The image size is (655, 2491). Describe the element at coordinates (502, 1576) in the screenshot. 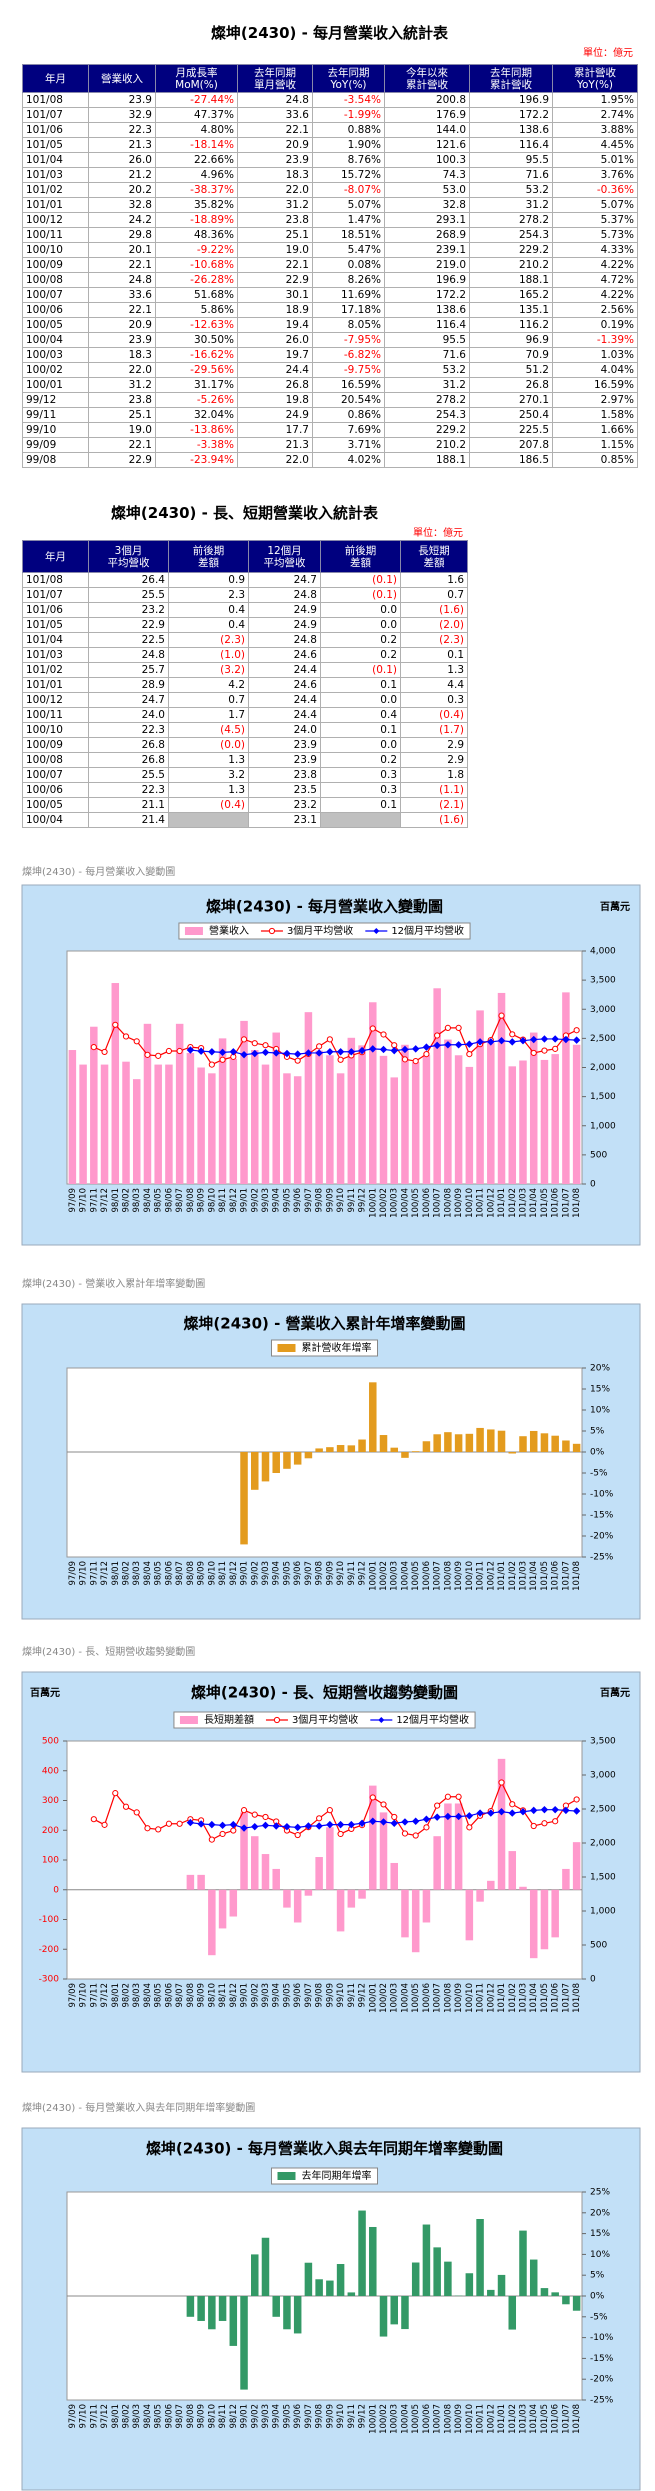

I see `x-tick-label: 101/01` at that location.